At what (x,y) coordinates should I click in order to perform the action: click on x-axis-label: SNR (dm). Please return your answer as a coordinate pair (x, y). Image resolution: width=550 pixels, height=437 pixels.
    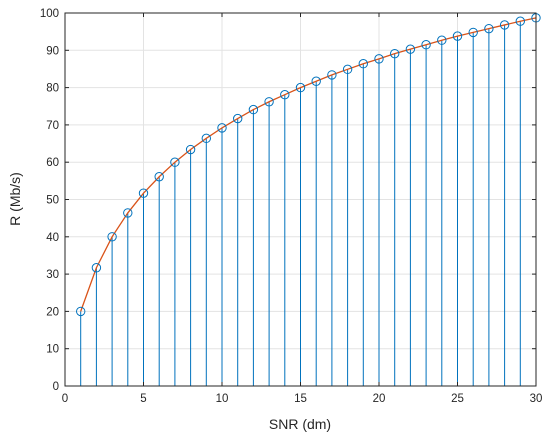
    Looking at the image, I should click on (300, 424).